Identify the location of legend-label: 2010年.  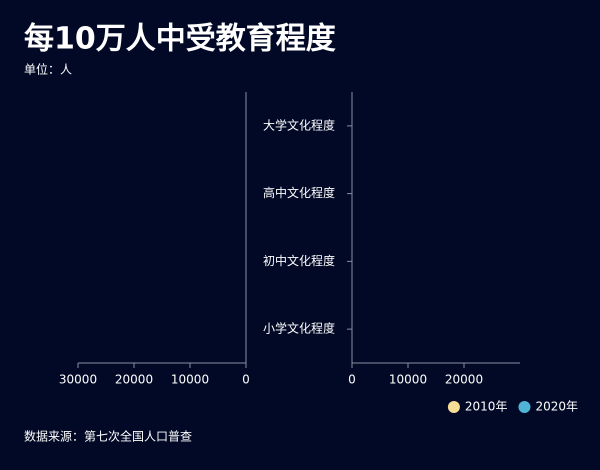
(486, 407).